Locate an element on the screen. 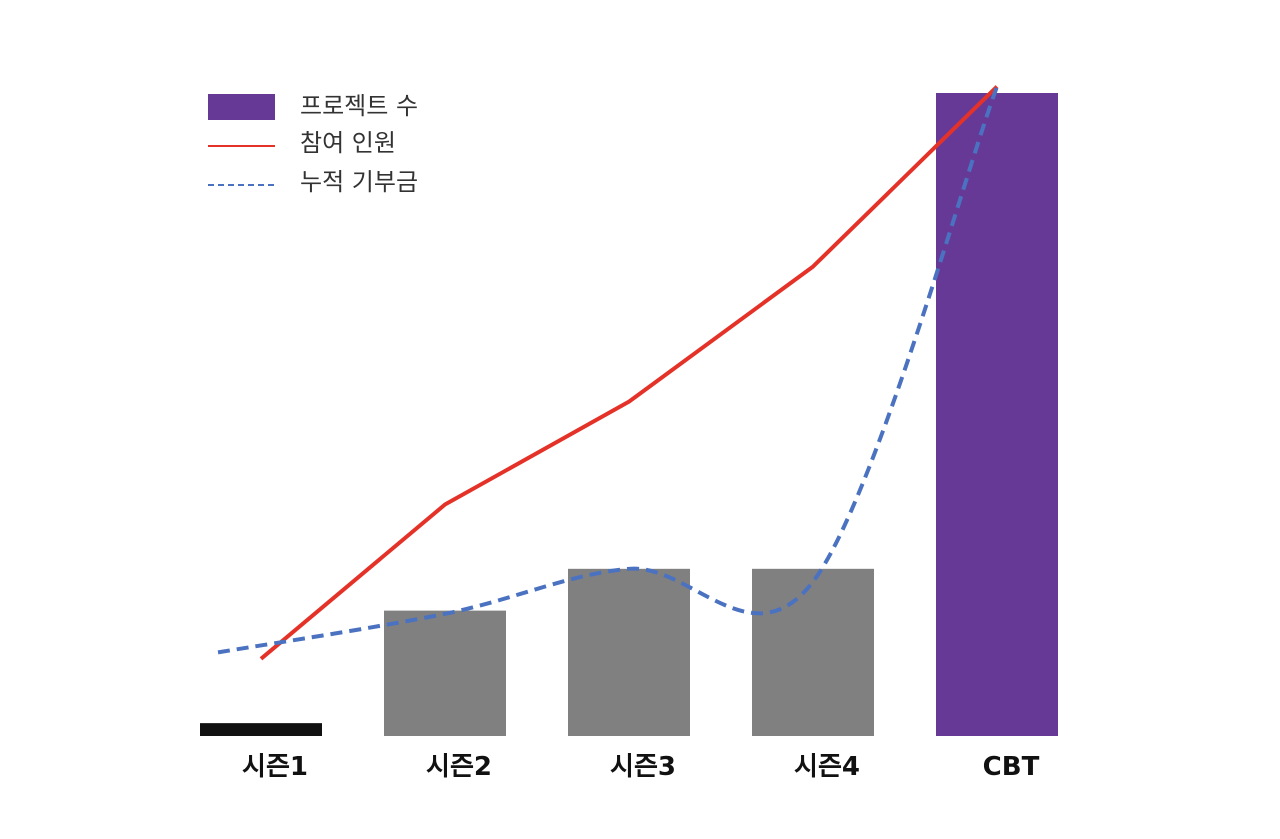  legend-swatch-projects is located at coordinates (241, 107).